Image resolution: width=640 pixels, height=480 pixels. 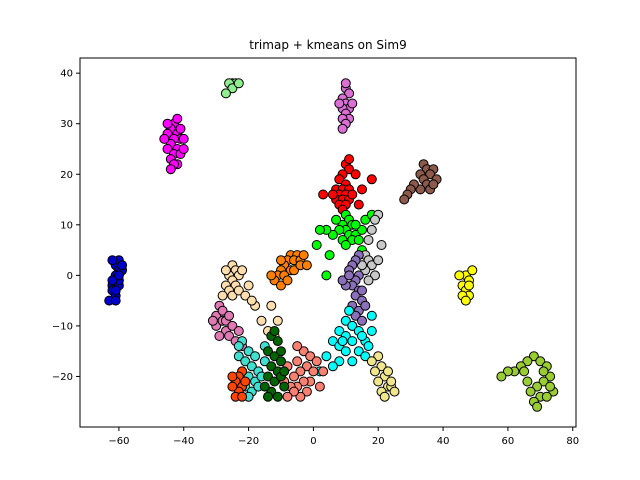 What do you see at coordinates (62, 377) in the screenshot?
I see `y-tick-label: −20` at bounding box center [62, 377].